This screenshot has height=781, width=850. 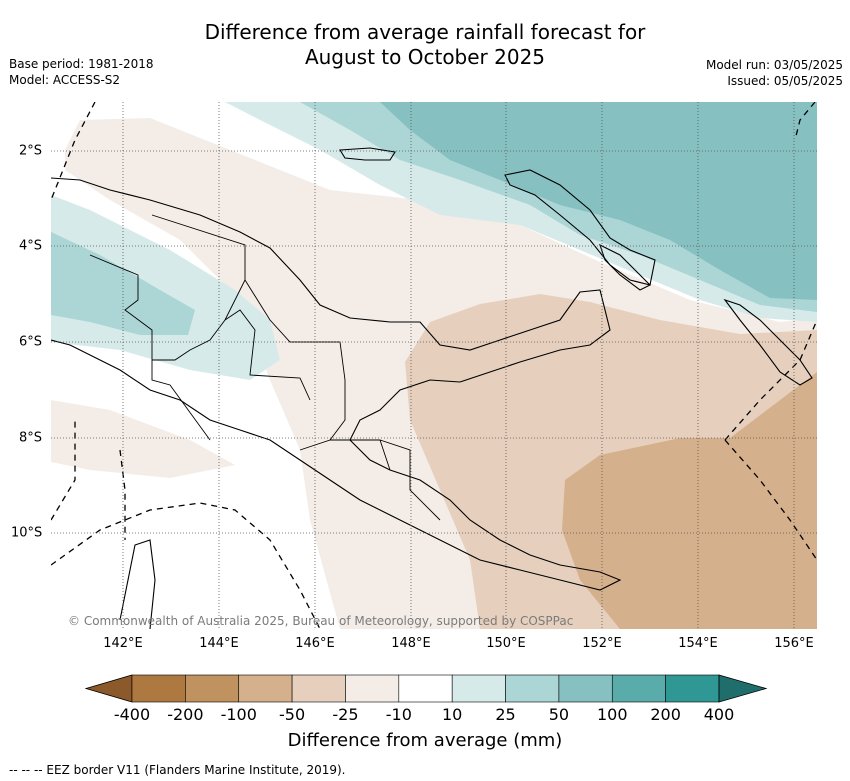 What do you see at coordinates (31, 151) in the screenshot?
I see `latitude-label-2s: 2°S` at bounding box center [31, 151].